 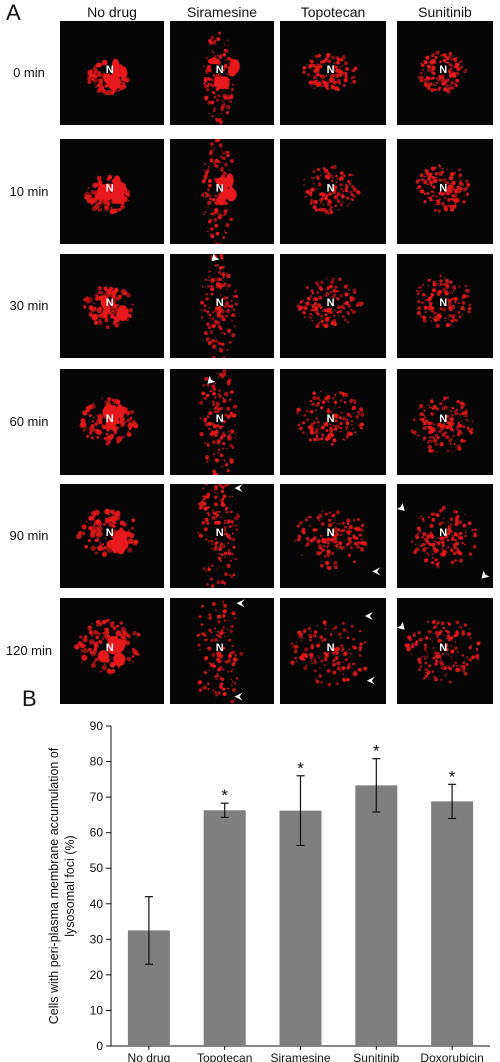 I want to click on row-header: 10 min, so click(x=29, y=191).